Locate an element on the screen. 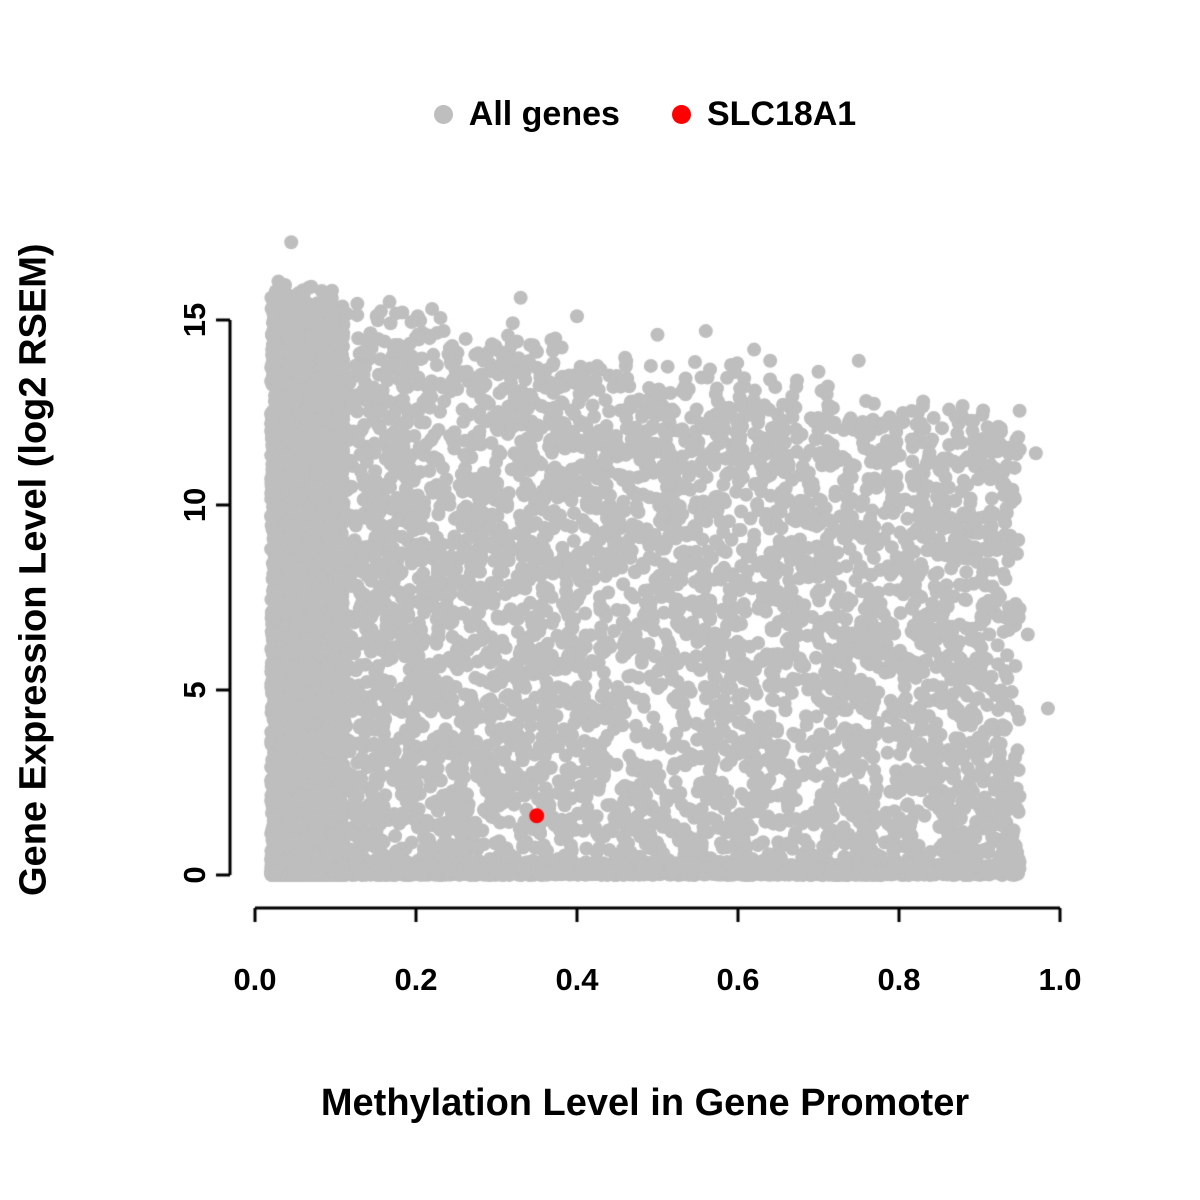 This screenshot has width=1200, height=1200. x-axis-title: Methylation Level in Gene Promoter is located at coordinates (645, 1103).